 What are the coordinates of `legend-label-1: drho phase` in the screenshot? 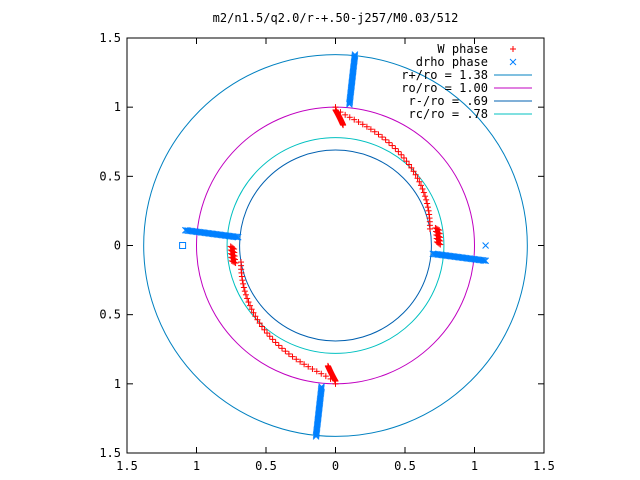 It's located at (452, 62).